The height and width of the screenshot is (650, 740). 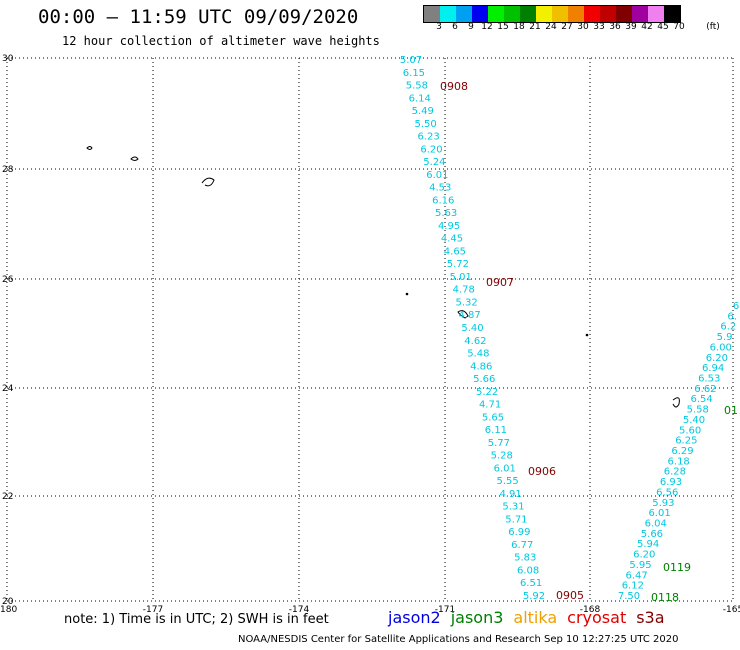 I want to click on wave-height-label: 5.49, so click(x=423, y=111).